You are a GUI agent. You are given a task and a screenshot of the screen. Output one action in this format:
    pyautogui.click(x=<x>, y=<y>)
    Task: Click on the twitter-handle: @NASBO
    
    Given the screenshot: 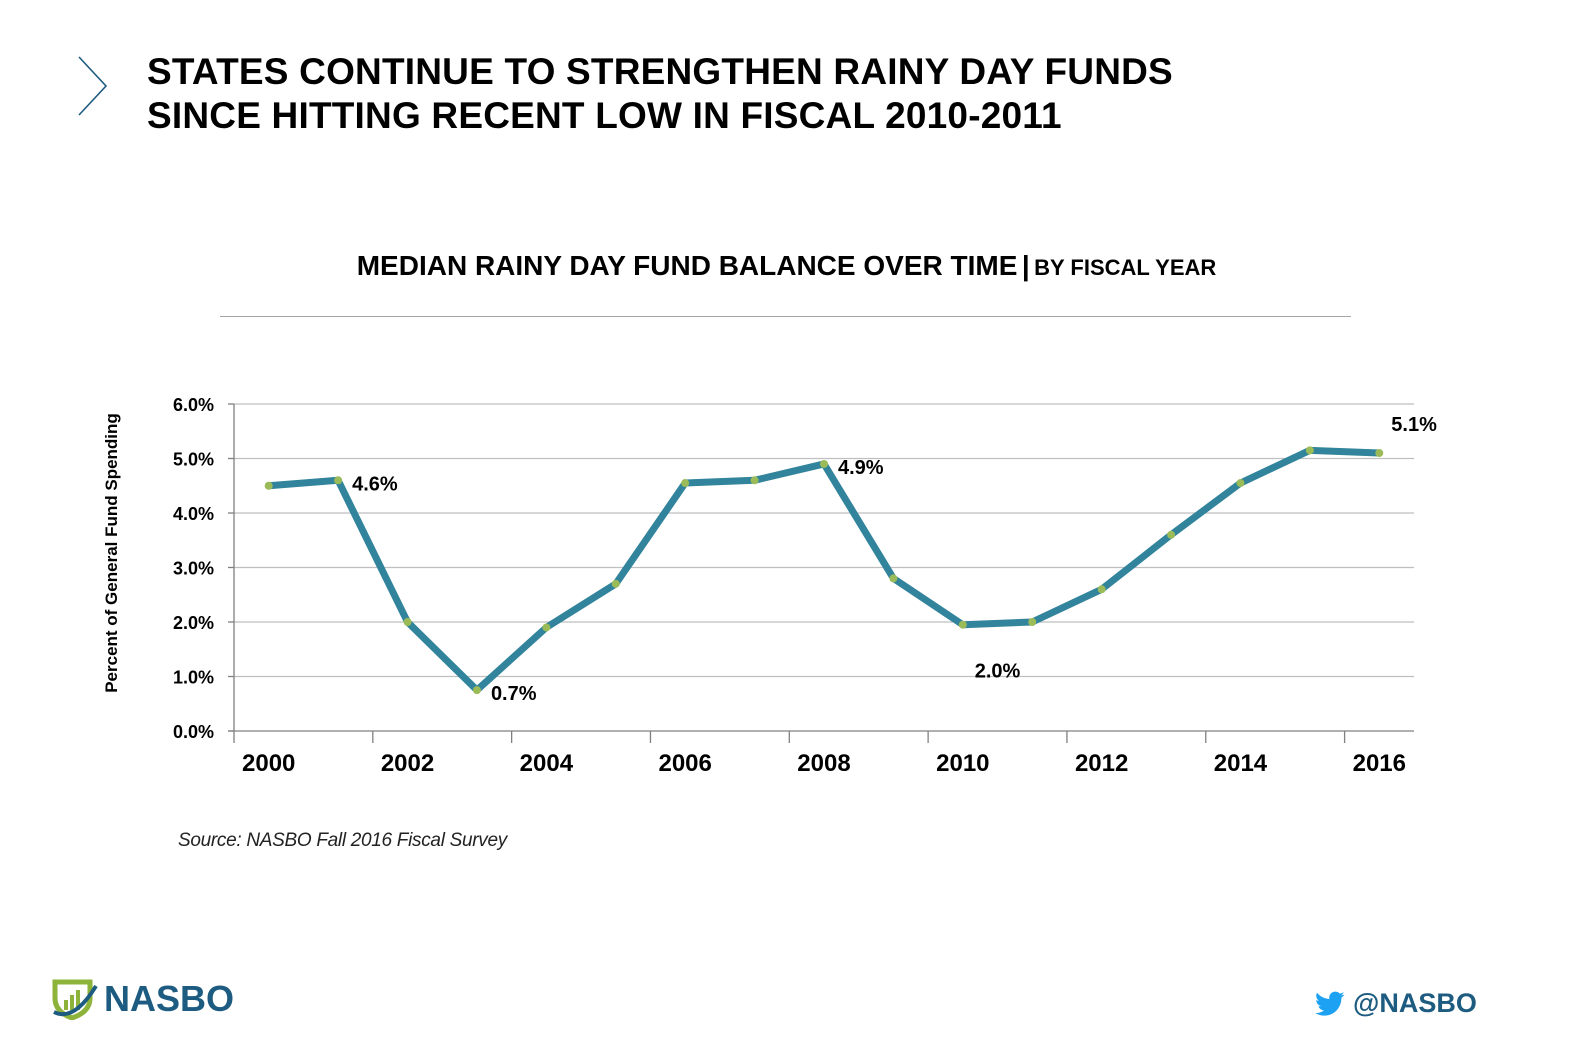 What is the action you would take?
    pyautogui.click(x=1415, y=1003)
    